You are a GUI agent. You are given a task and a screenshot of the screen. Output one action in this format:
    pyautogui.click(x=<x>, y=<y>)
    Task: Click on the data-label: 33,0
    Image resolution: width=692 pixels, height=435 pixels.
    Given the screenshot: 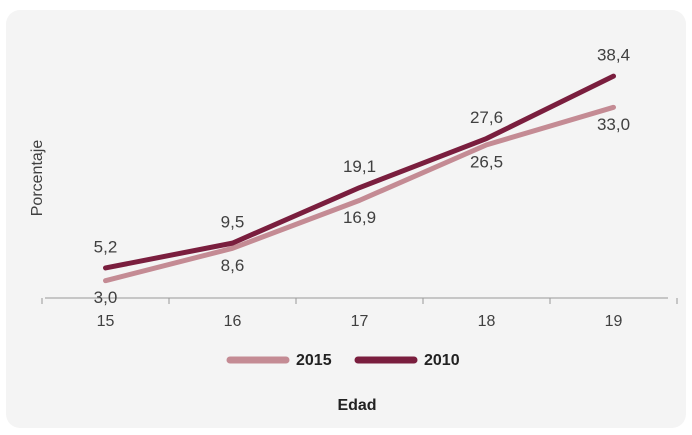 What is the action you would take?
    pyautogui.click(x=613, y=124)
    